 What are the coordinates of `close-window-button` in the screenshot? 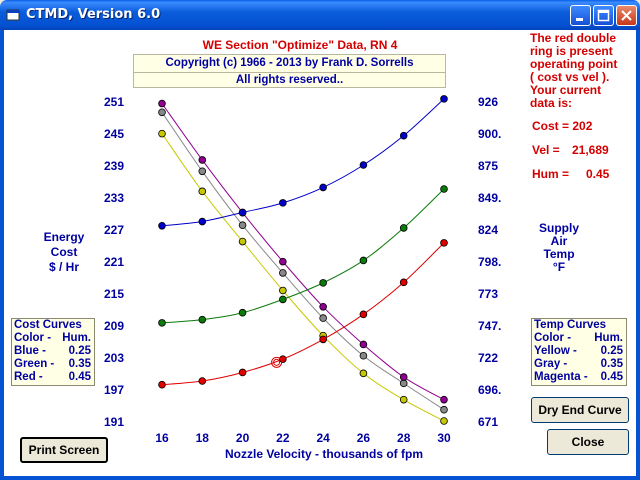 It's located at (626, 15).